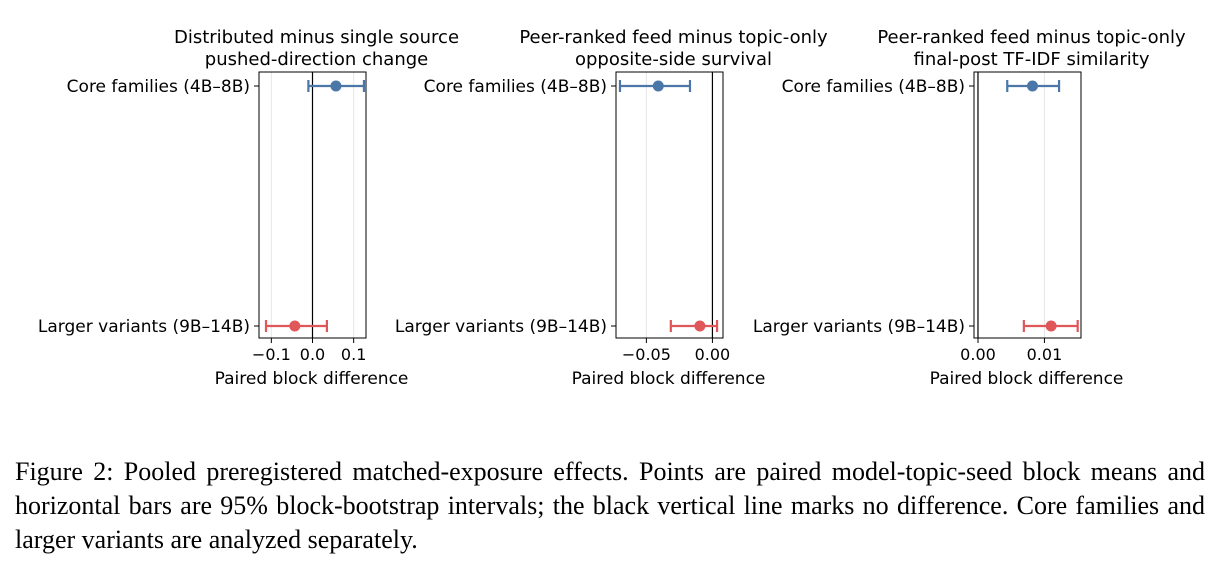 This screenshot has height=571, width=1219. What do you see at coordinates (1045, 354) in the screenshot?
I see `x-tick-label: 0.01` at bounding box center [1045, 354].